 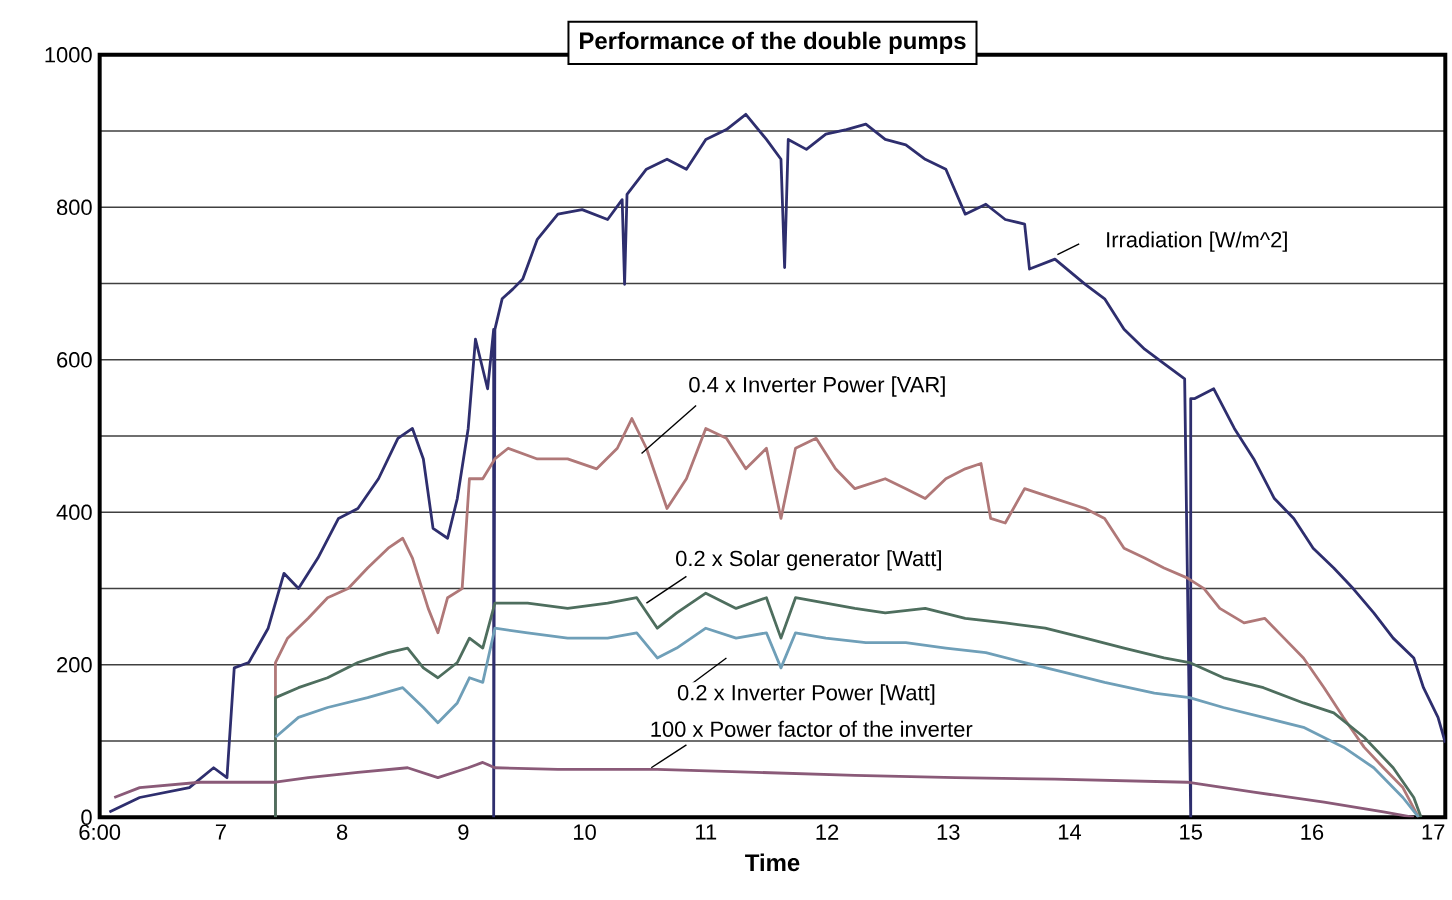 What do you see at coordinates (74, 207) in the screenshot?
I see `y-tick-label: 800` at bounding box center [74, 207].